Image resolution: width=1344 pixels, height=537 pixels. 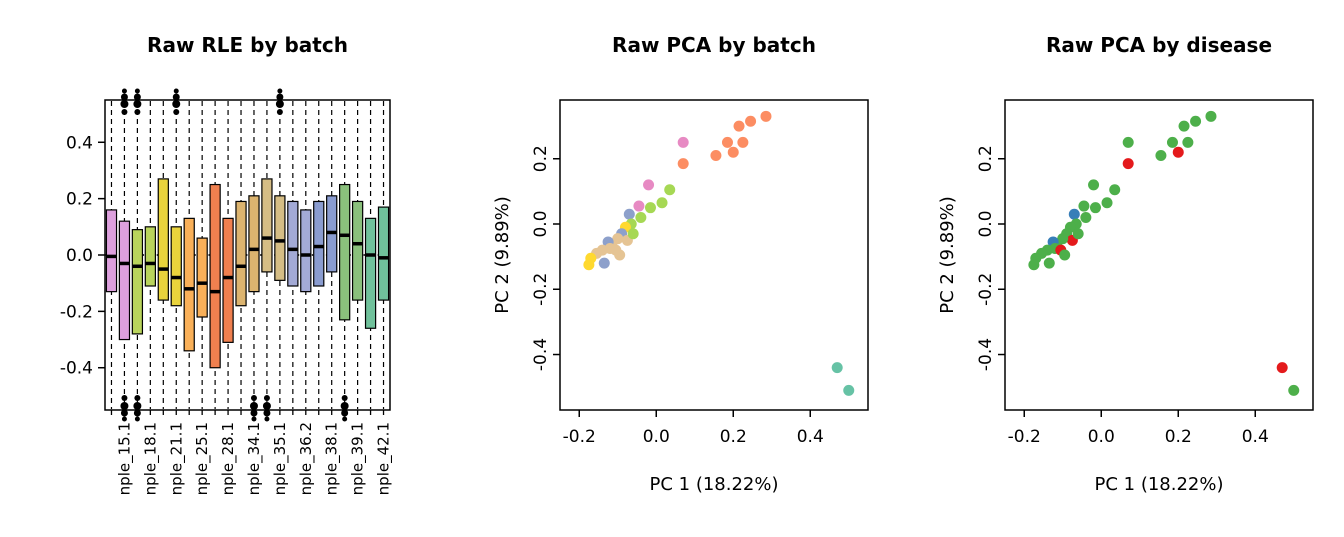 I want to click on panel-title: Raw RLE by batch, so click(x=247, y=45).